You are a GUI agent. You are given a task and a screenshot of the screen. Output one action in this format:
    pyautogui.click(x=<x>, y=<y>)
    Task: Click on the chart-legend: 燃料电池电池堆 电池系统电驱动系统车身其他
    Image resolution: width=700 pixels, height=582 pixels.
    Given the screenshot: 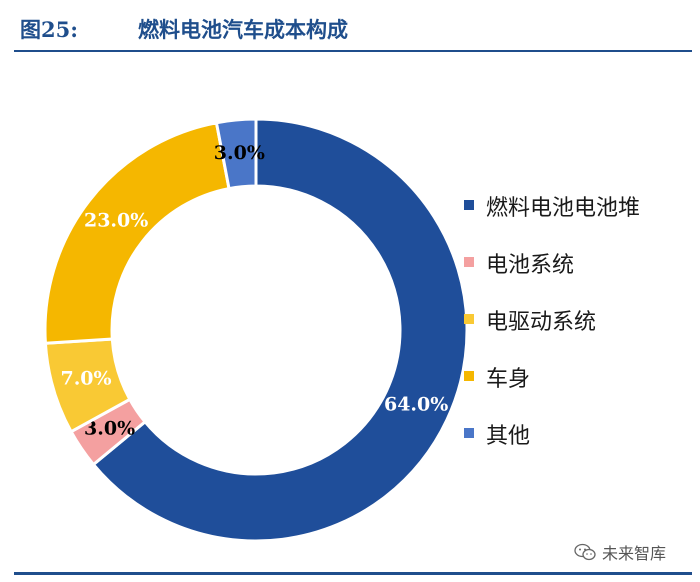 What is the action you would take?
    pyautogui.click(x=552, y=332)
    